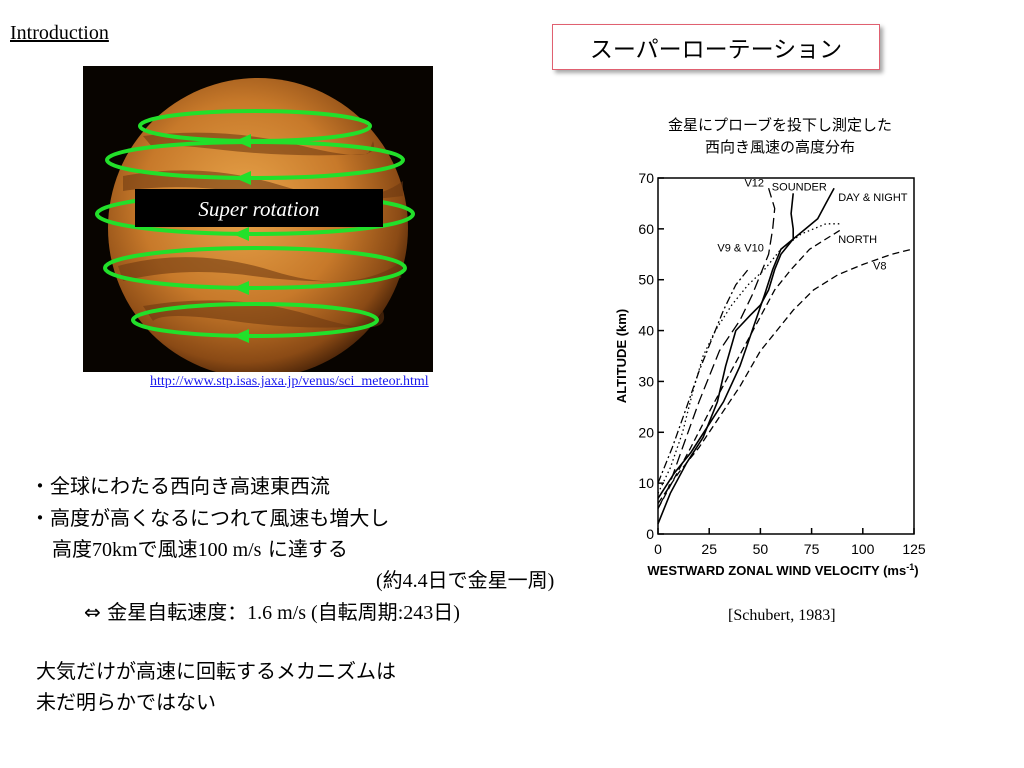 The height and width of the screenshot is (768, 1024). I want to click on super-rotation-label: Super rotation, so click(258, 209).